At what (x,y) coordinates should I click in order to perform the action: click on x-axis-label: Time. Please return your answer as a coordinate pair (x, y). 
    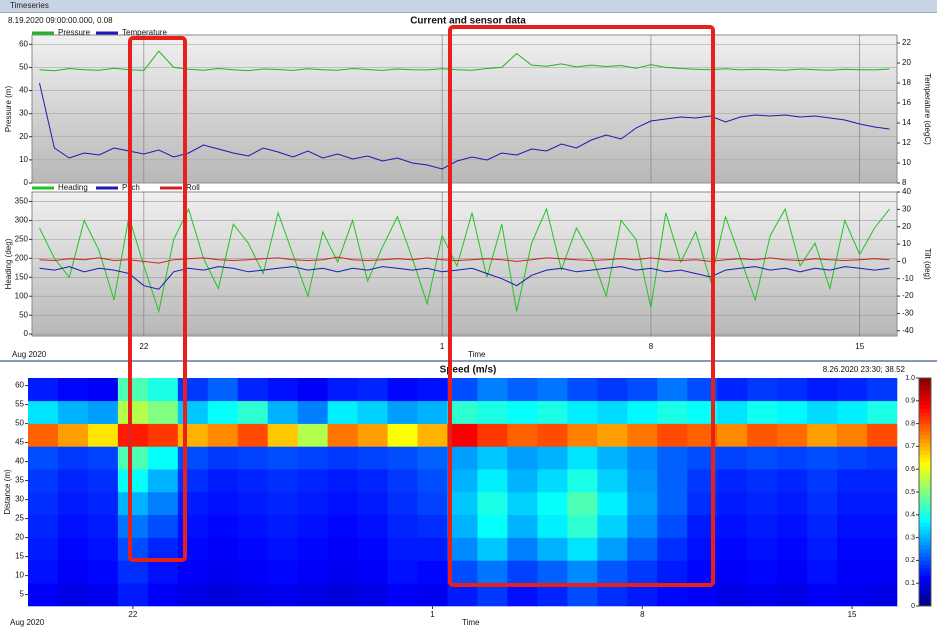
    Looking at the image, I should click on (471, 622).